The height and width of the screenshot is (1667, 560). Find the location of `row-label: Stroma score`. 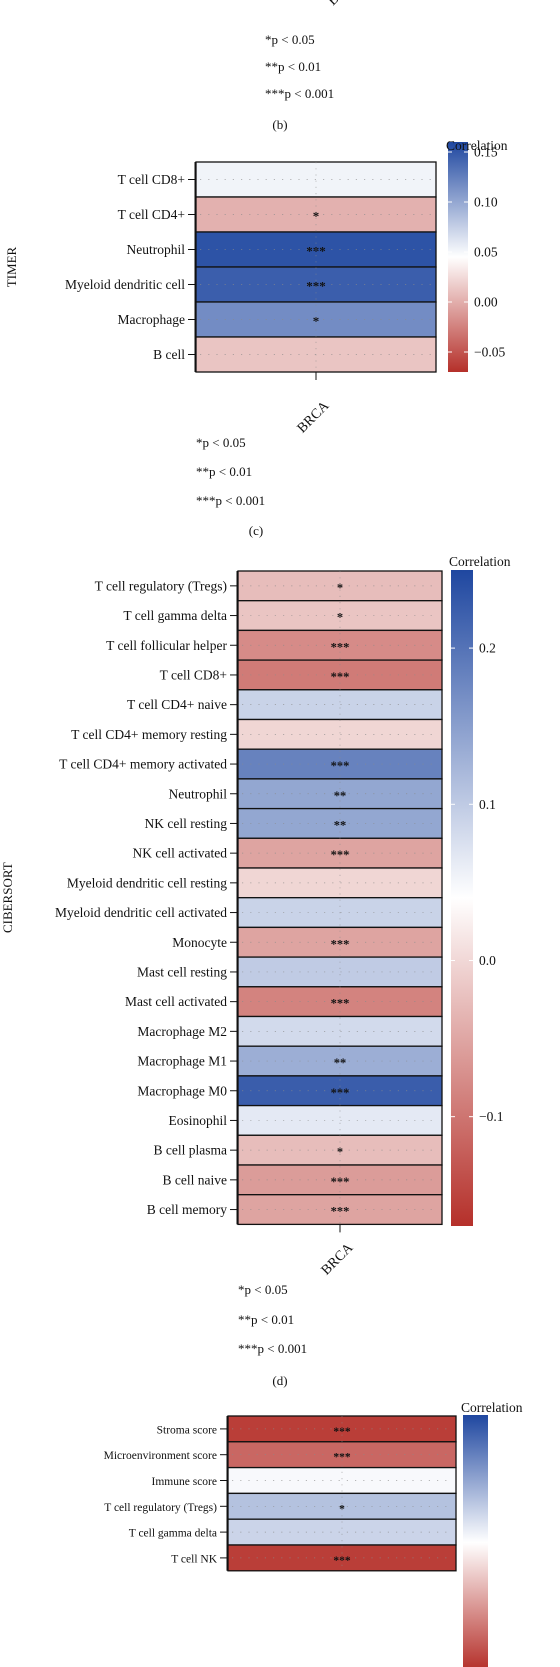

row-label: Stroma score is located at coordinates (187, 1430).